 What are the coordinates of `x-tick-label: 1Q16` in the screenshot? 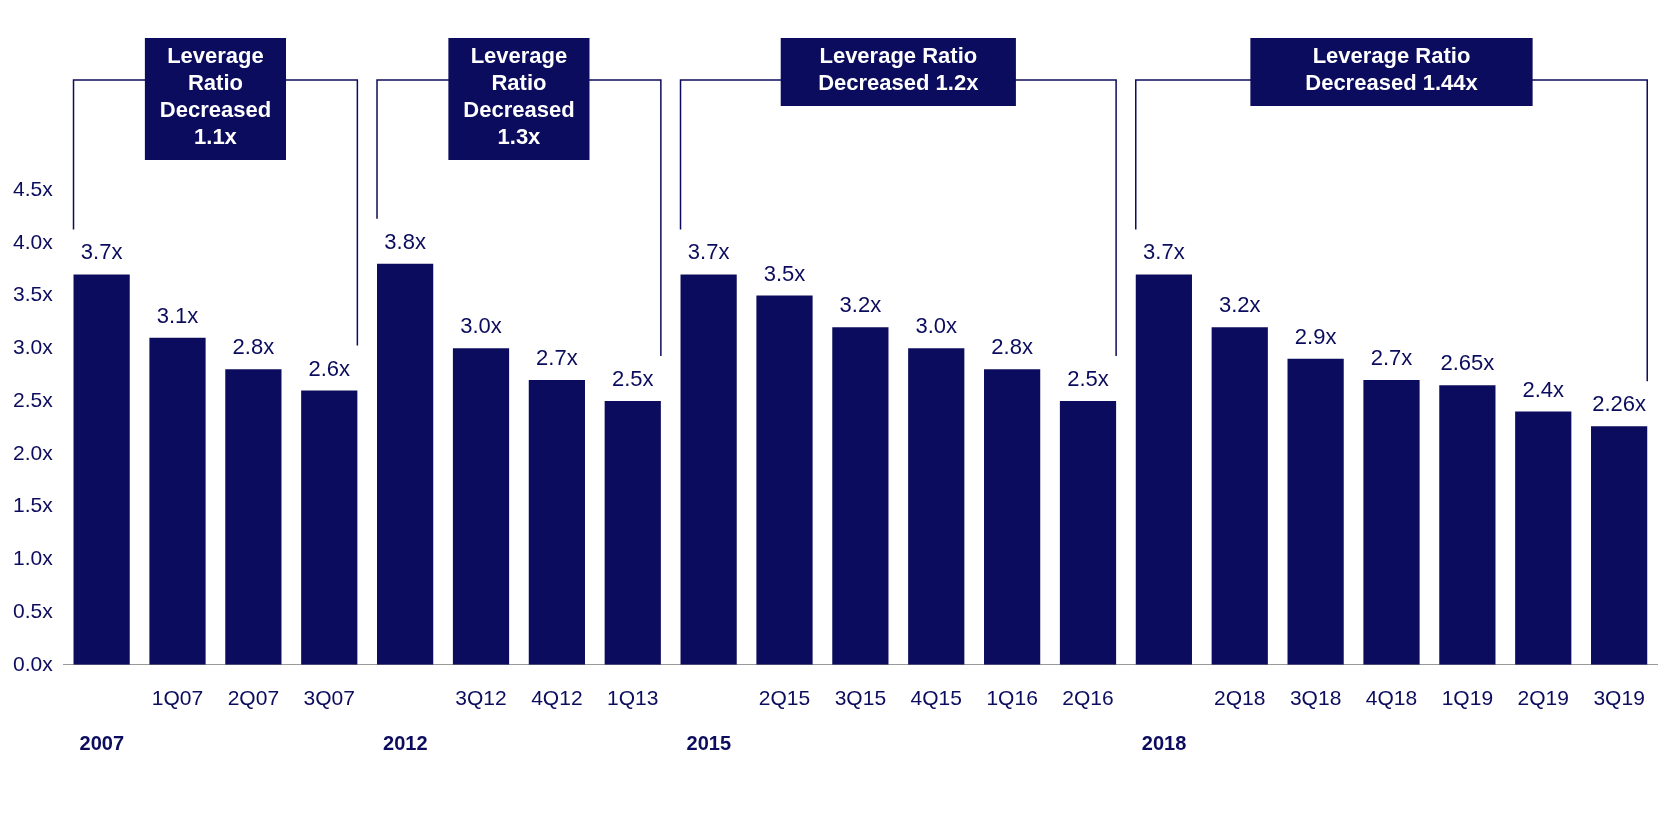 It's located at (1012, 698).